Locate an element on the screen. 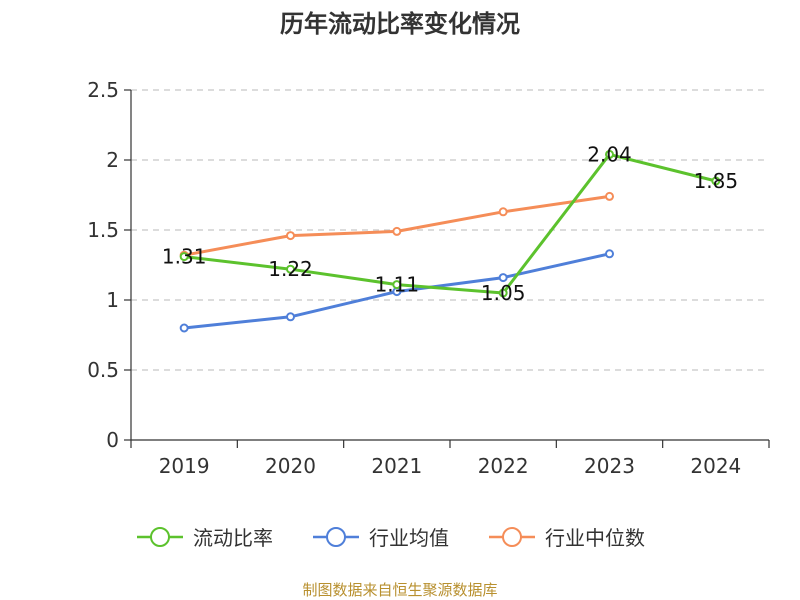  legend-label: 行业均值 is located at coordinates (409, 538).